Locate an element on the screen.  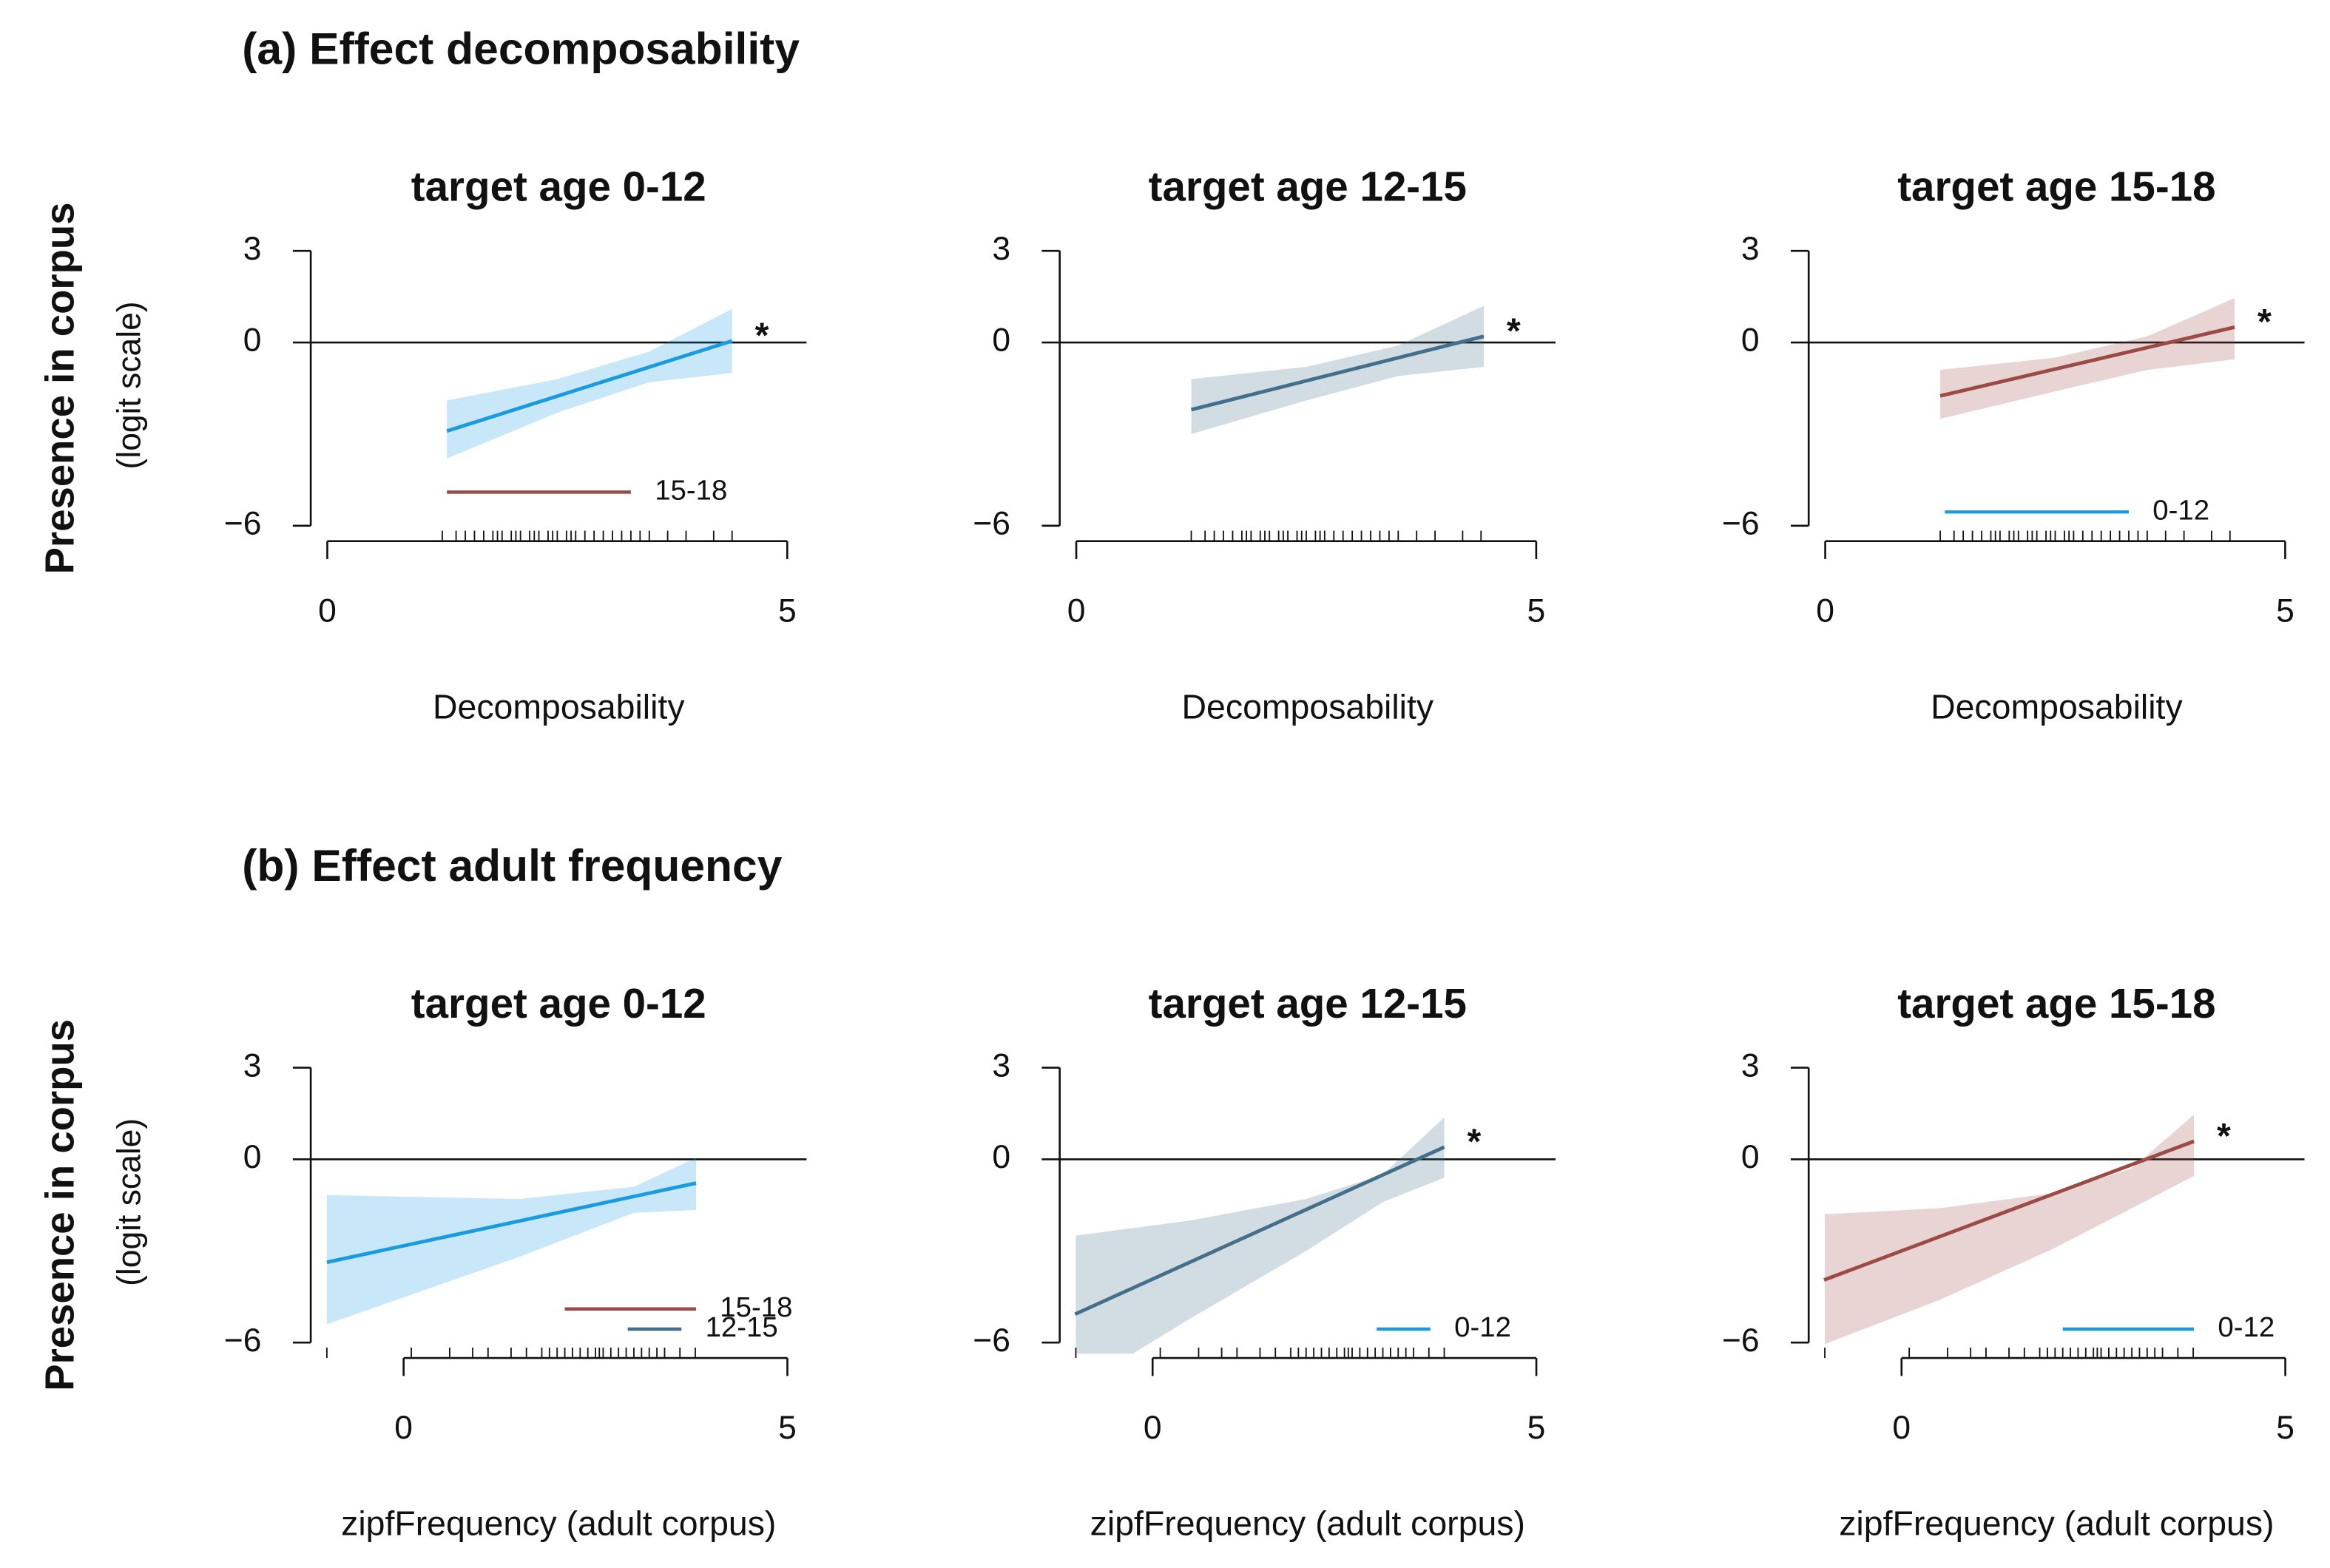
section-title: (a) Effect decomposability is located at coordinates (521, 49).